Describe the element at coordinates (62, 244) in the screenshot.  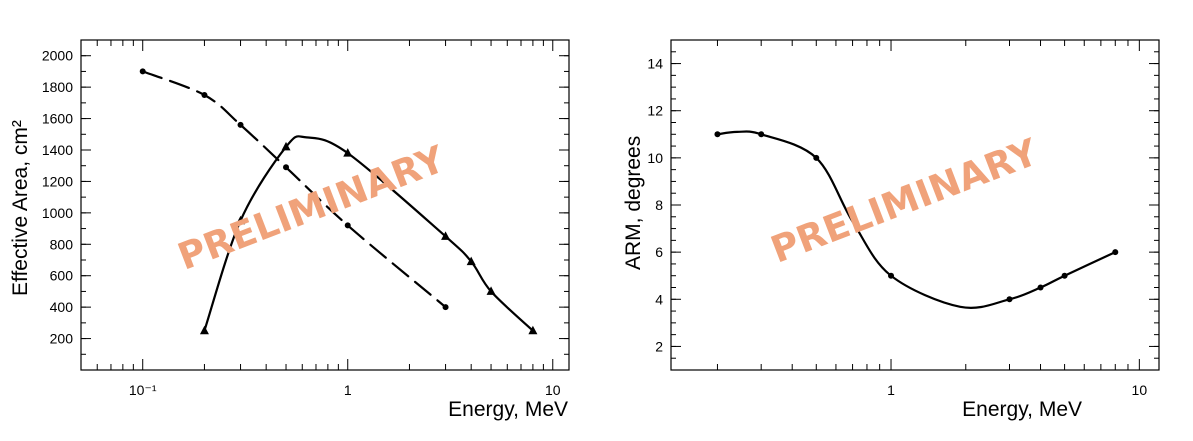
I see `y-tick-label: 800` at that location.